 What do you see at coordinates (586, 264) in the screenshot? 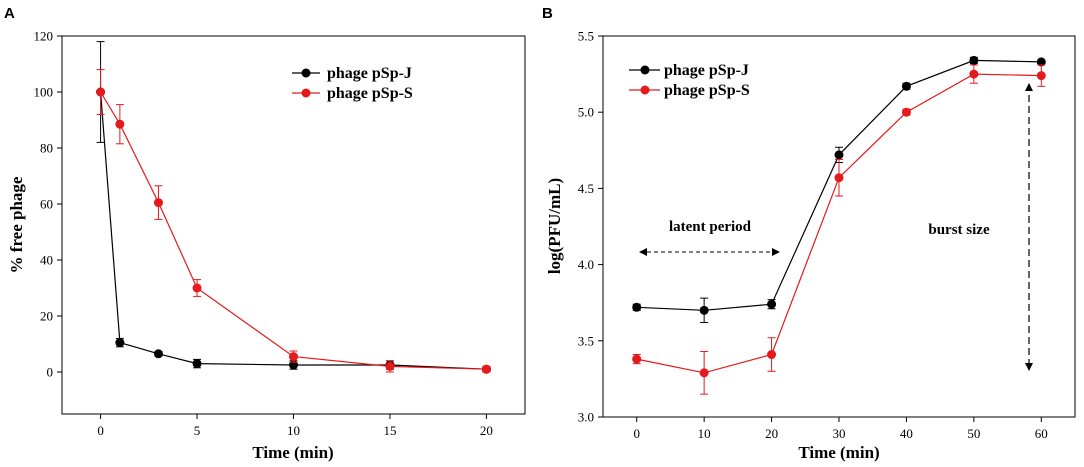
I see `panel-b-y-tick-label-4: 4.0` at bounding box center [586, 264].